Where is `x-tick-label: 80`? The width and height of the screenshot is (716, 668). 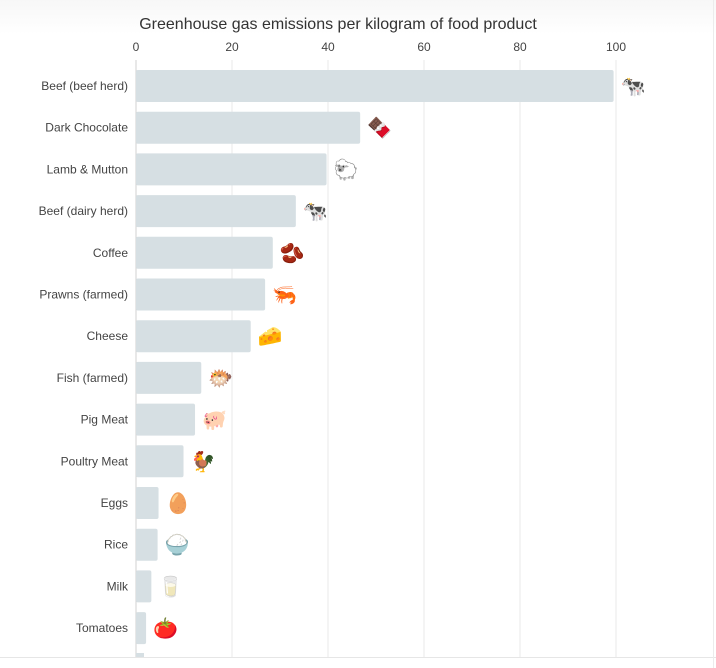 x-tick-label: 80 is located at coordinates (520, 47).